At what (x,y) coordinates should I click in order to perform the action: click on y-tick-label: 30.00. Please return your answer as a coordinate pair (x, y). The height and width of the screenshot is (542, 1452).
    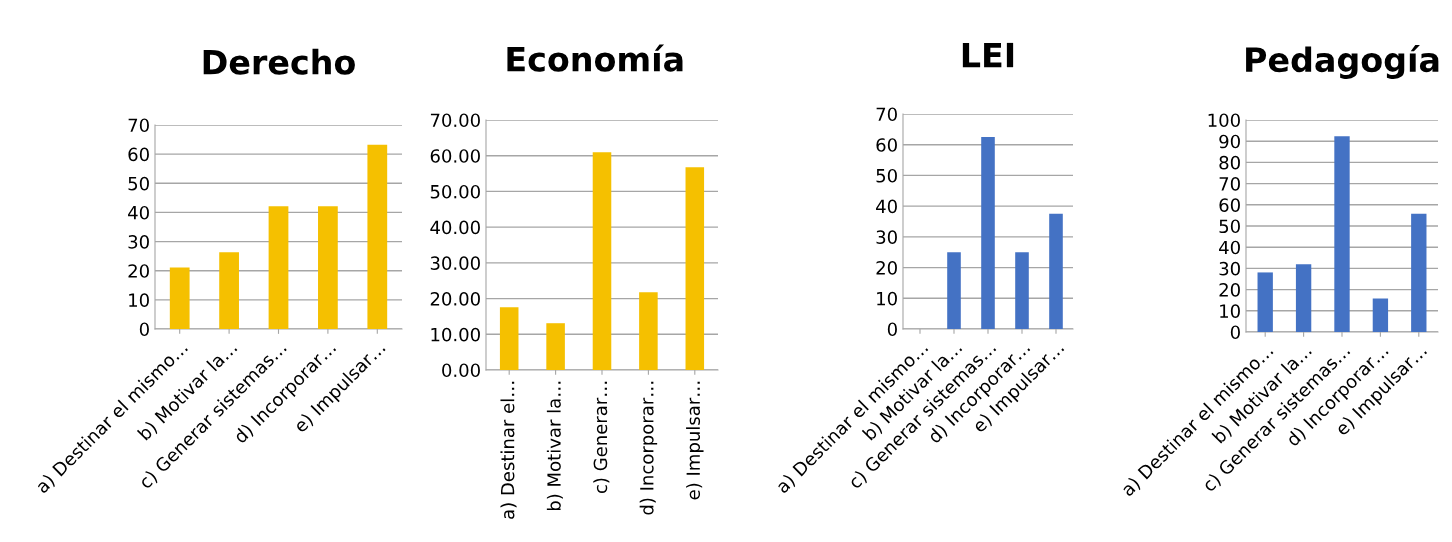
    Looking at the image, I should click on (455, 263).